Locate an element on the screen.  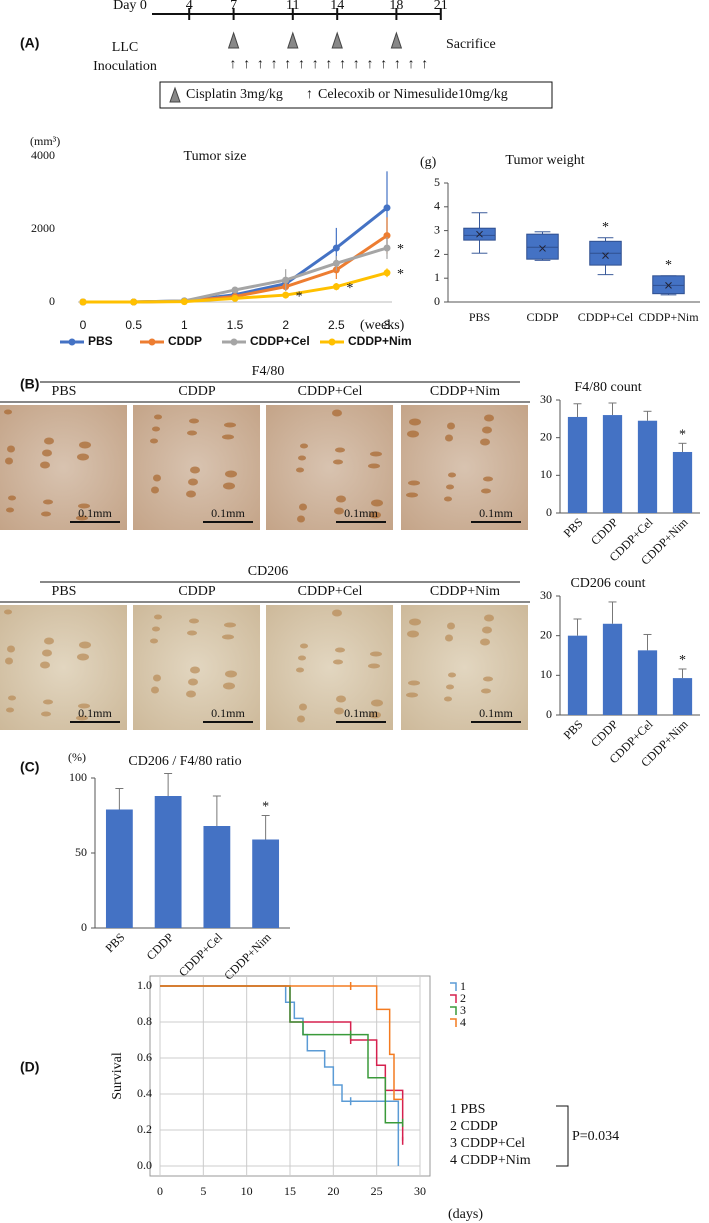
chart-title: Tumor size is located at coordinates (215, 156).